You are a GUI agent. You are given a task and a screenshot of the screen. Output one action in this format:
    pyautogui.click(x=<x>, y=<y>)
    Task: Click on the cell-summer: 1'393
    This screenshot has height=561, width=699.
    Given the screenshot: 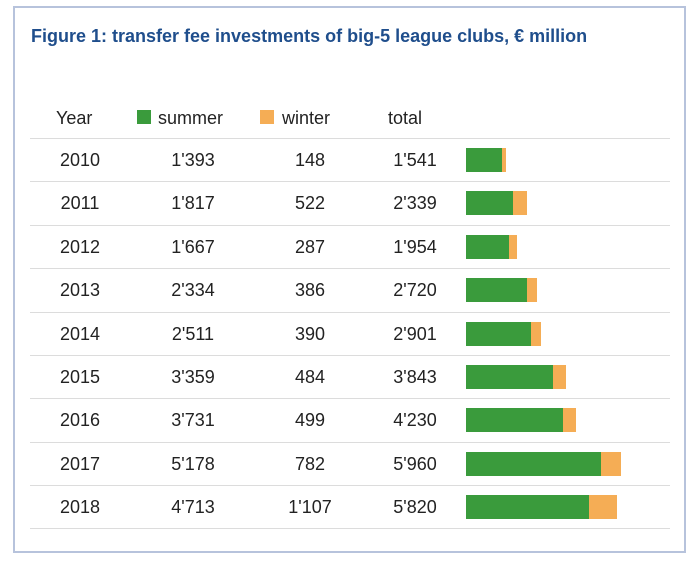 What is the action you would take?
    pyautogui.click(x=193, y=160)
    